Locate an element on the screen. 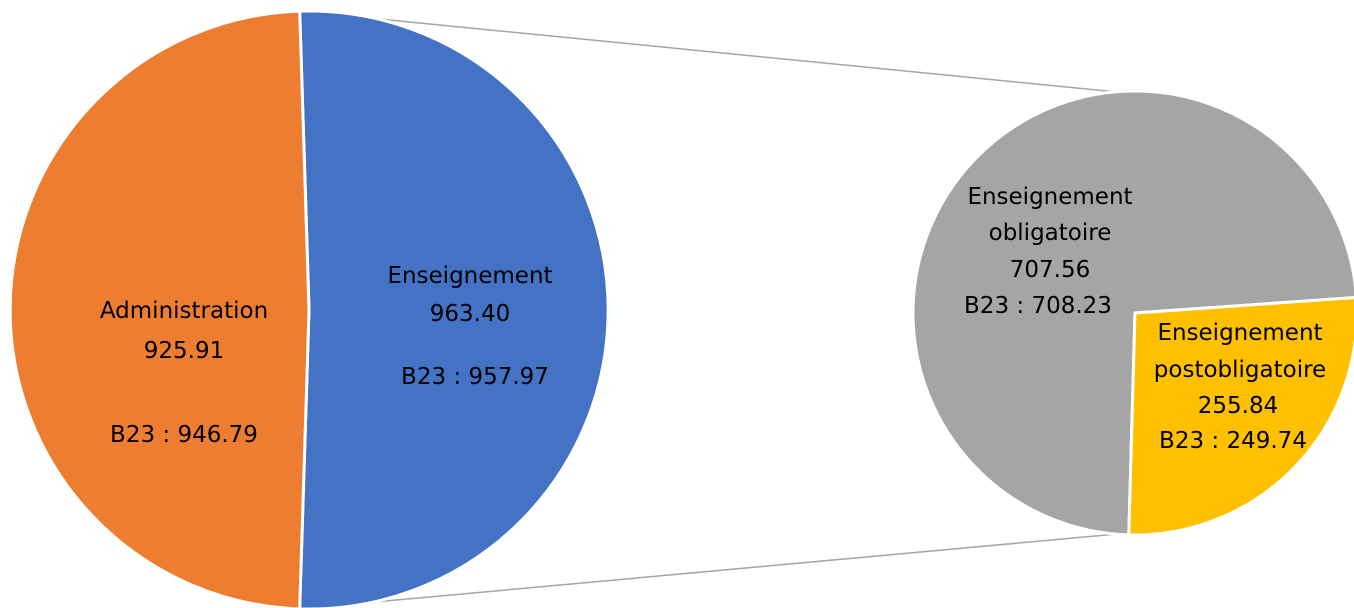  label-enseignement-b23: B23 : 957.97 is located at coordinates (475, 377).